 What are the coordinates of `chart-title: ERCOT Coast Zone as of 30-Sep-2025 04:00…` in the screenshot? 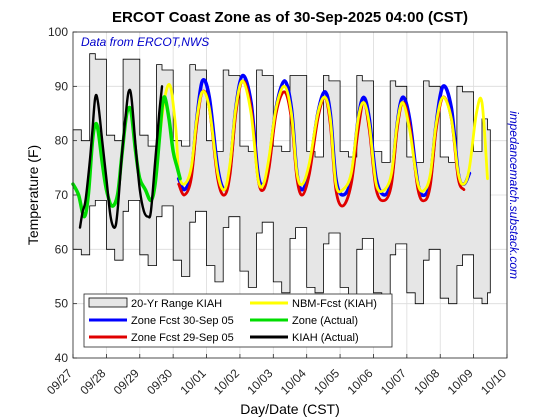 It's located at (290, 17).